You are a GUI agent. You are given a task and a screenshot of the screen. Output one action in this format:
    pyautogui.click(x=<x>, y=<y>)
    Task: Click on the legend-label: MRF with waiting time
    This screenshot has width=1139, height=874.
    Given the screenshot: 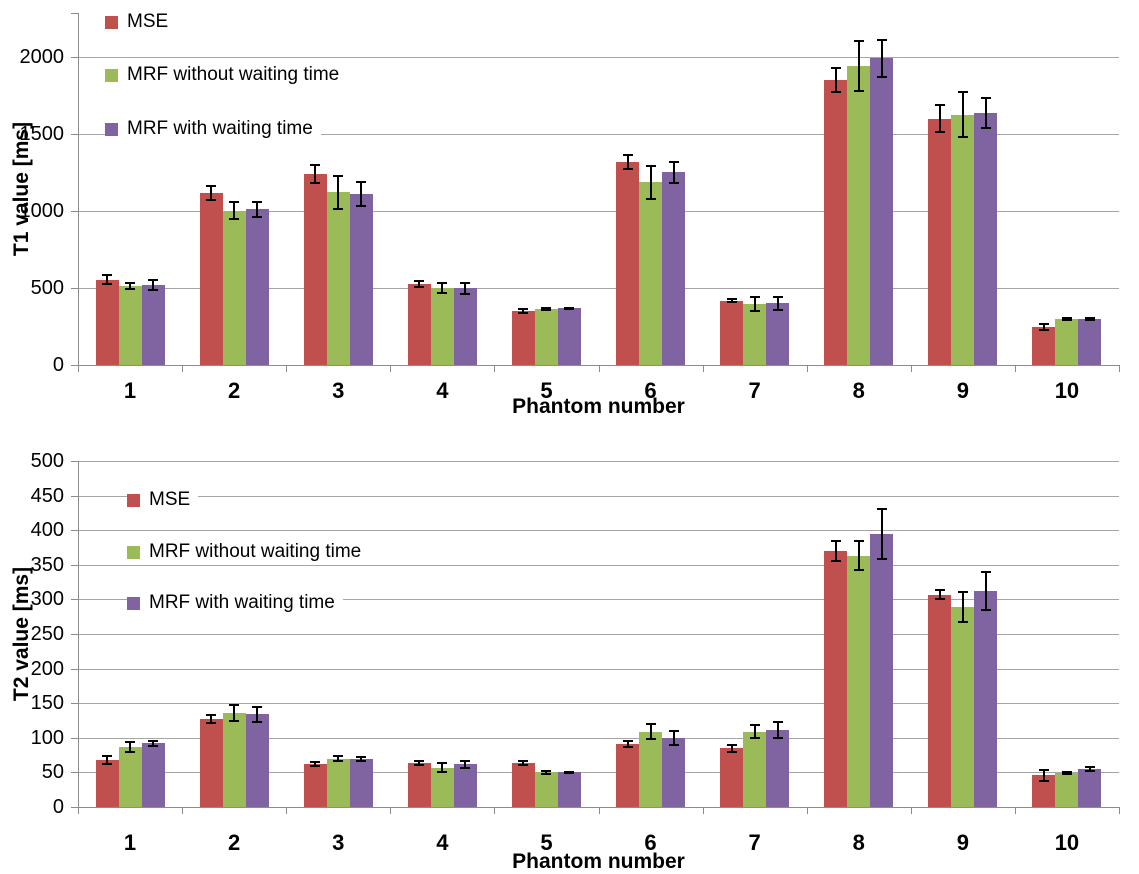 What is the action you would take?
    pyautogui.click(x=242, y=602)
    